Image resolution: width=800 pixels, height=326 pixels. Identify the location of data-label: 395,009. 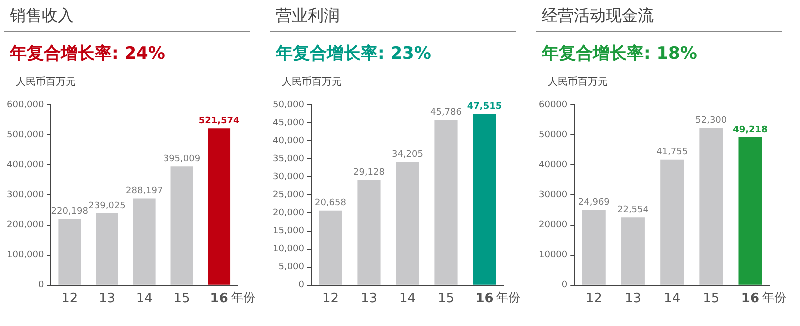
(182, 159).